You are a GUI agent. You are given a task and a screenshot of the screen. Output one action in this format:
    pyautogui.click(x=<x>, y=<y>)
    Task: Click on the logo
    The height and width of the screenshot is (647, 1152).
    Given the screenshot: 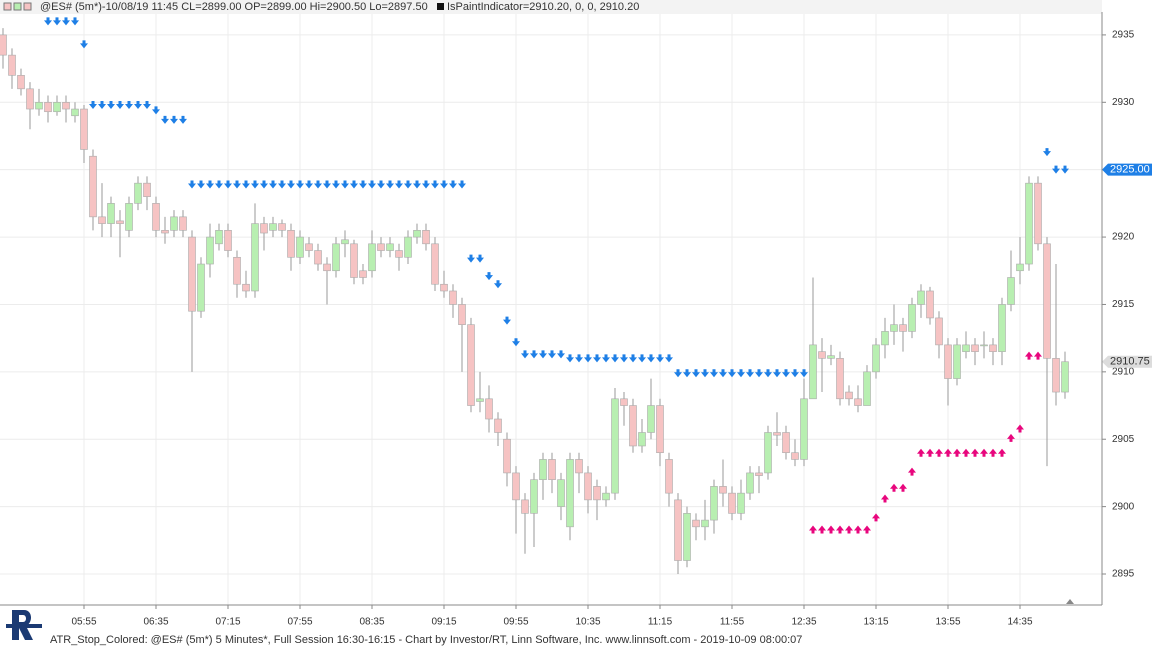 What is the action you would take?
    pyautogui.click(x=24, y=625)
    